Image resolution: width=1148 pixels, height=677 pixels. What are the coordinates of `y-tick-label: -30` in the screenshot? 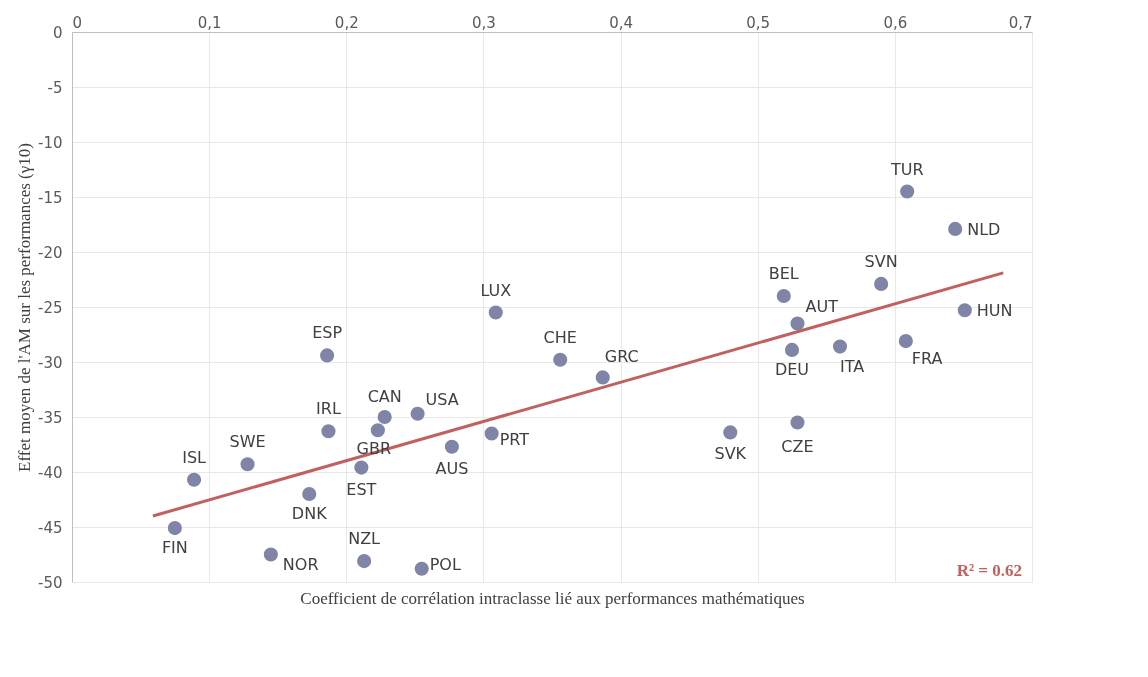 It's located at (50, 362).